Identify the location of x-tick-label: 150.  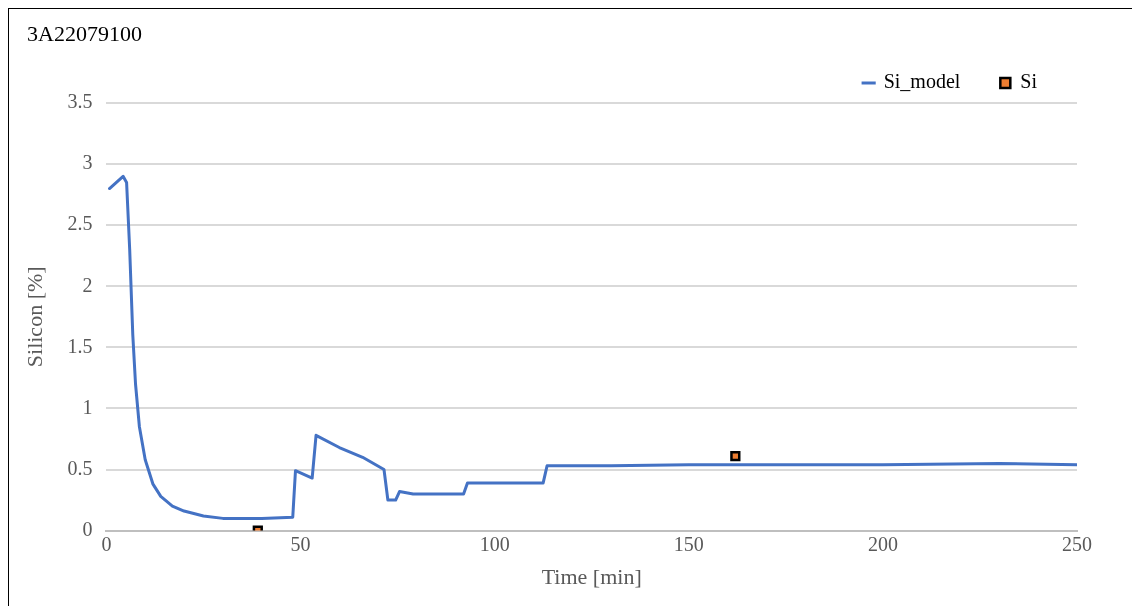
(688, 543).